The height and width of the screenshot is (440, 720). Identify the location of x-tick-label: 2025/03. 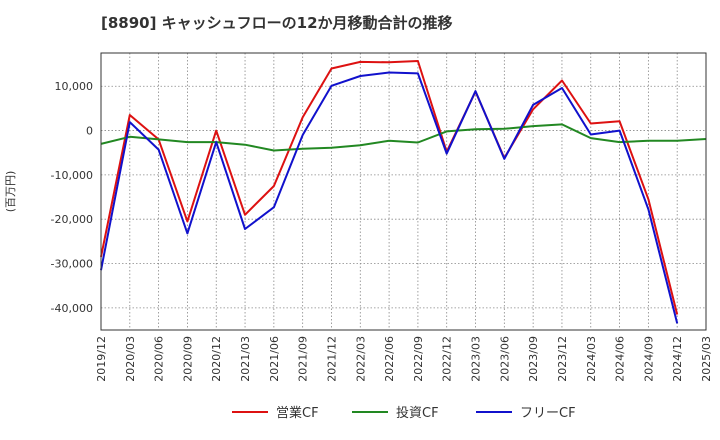
(706, 359).